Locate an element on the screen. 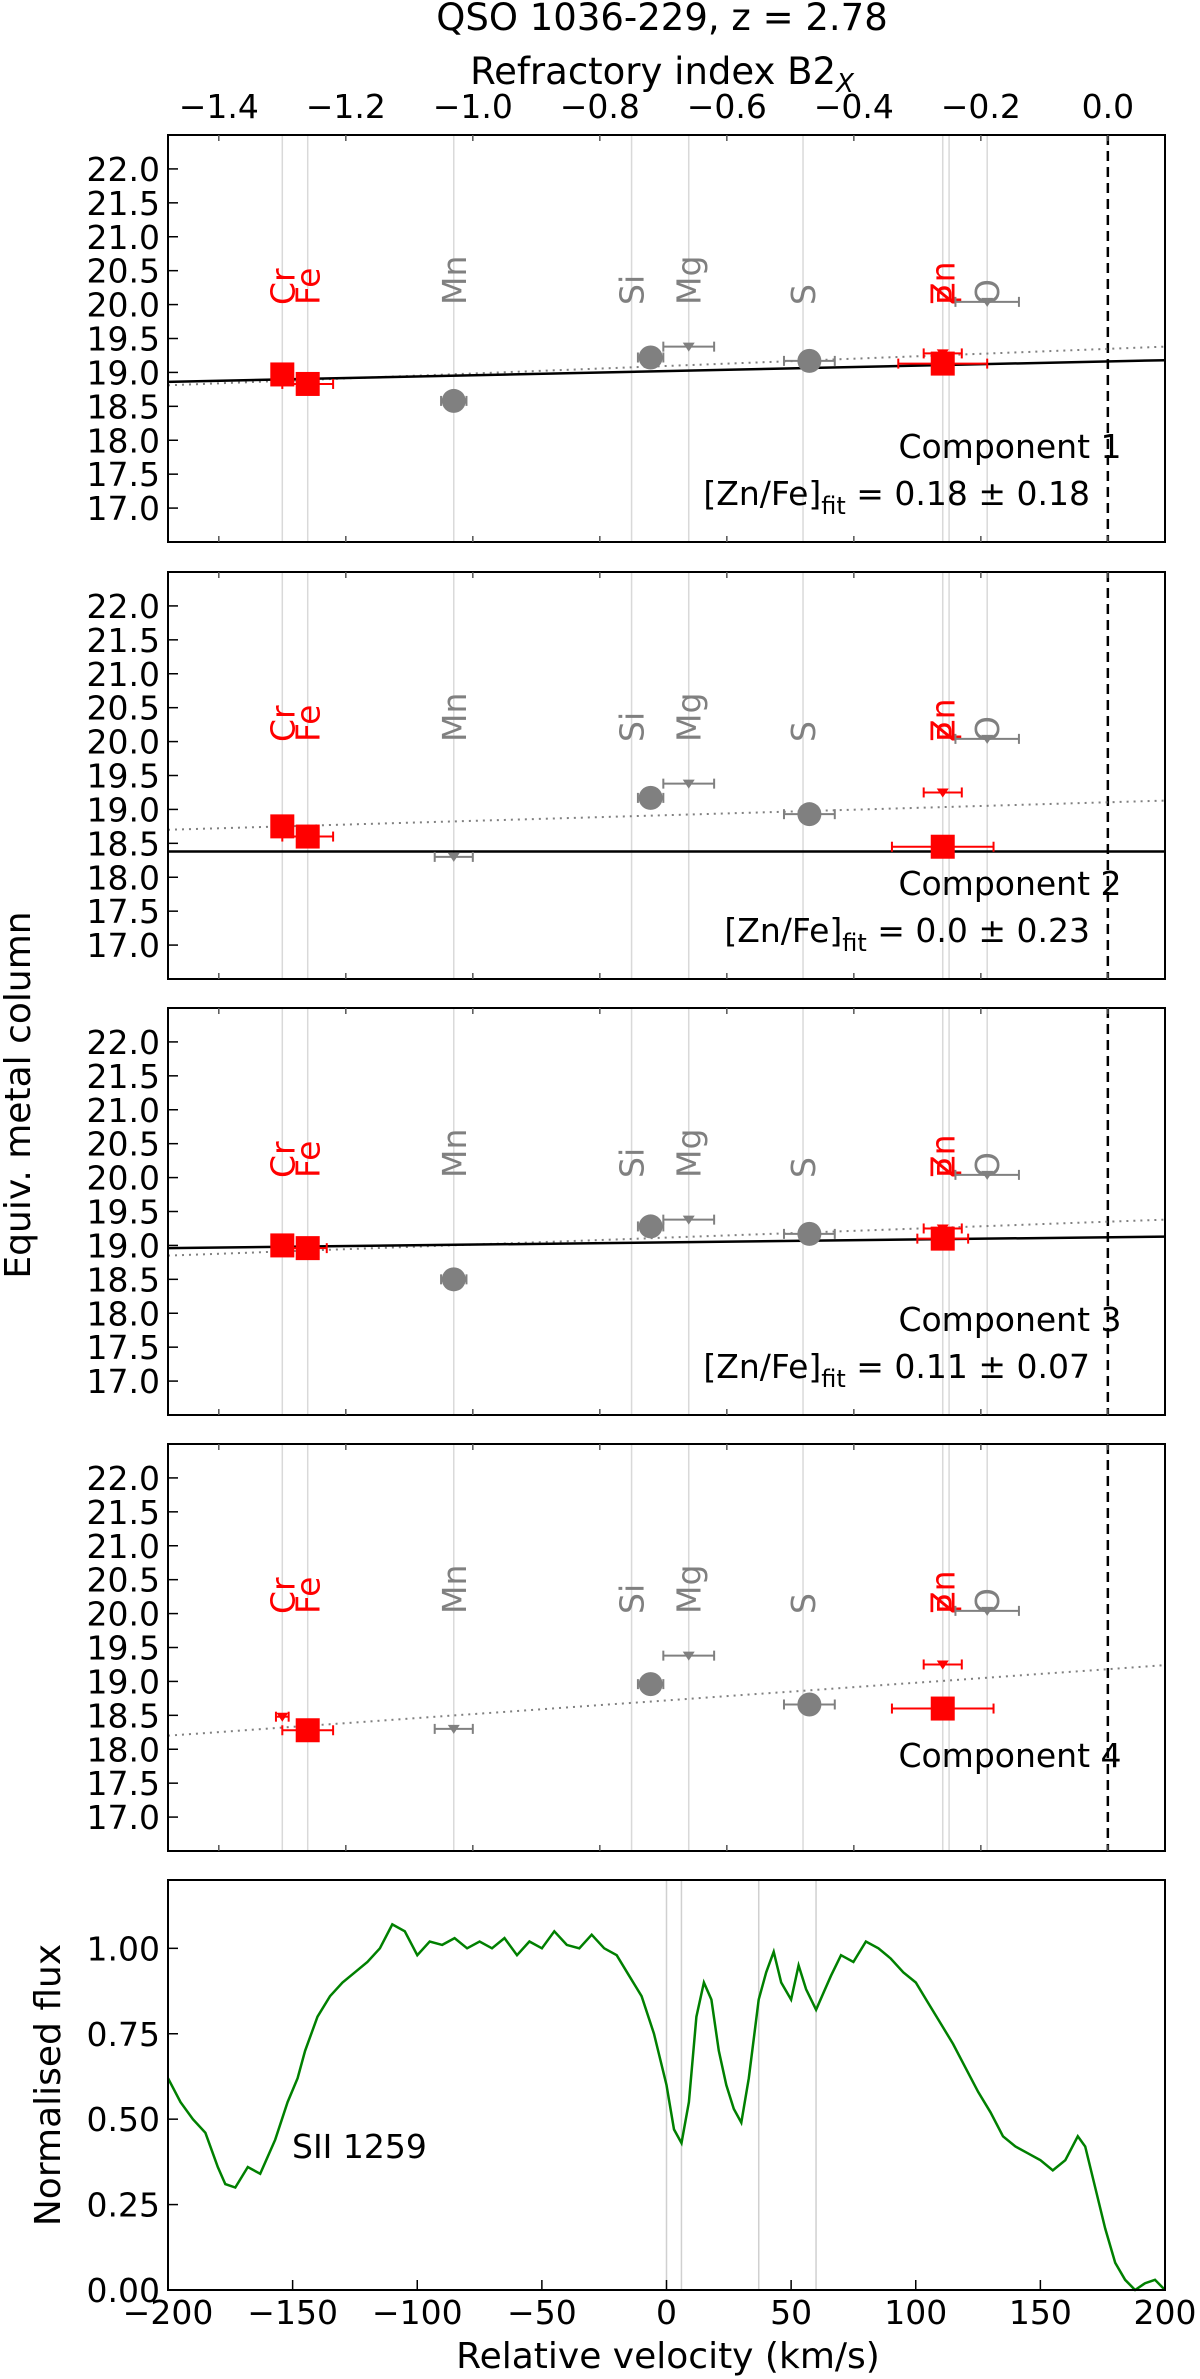 The height and width of the screenshot is (2379, 1200). y-tick-label: 18.0 is located at coordinates (123, 877).